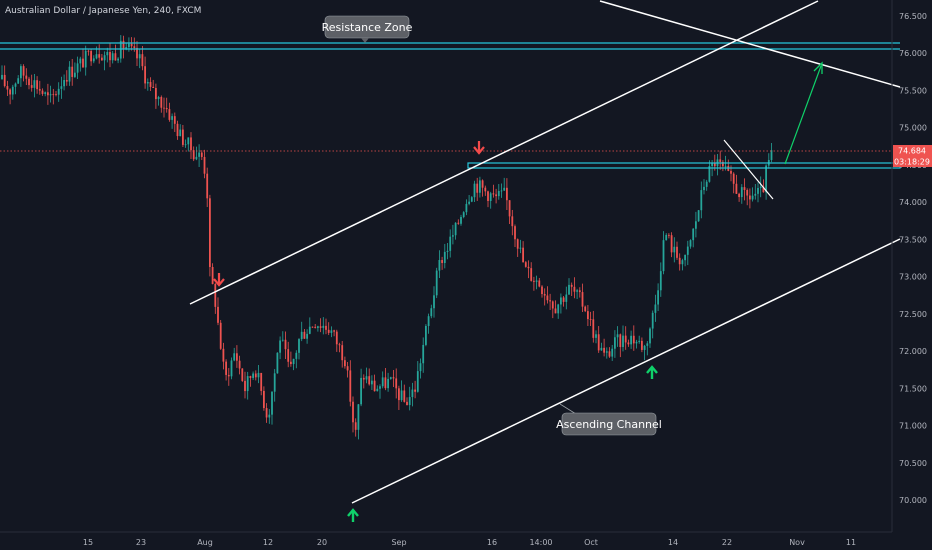  Describe the element at coordinates (609, 419) in the screenshot. I see `ascending-channel-label: Ascending Channel` at that location.